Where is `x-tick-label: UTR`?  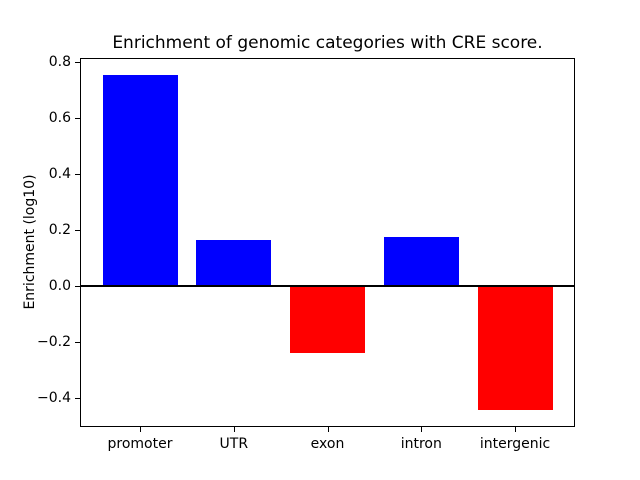
x-tick-label: UTR is located at coordinates (234, 444).